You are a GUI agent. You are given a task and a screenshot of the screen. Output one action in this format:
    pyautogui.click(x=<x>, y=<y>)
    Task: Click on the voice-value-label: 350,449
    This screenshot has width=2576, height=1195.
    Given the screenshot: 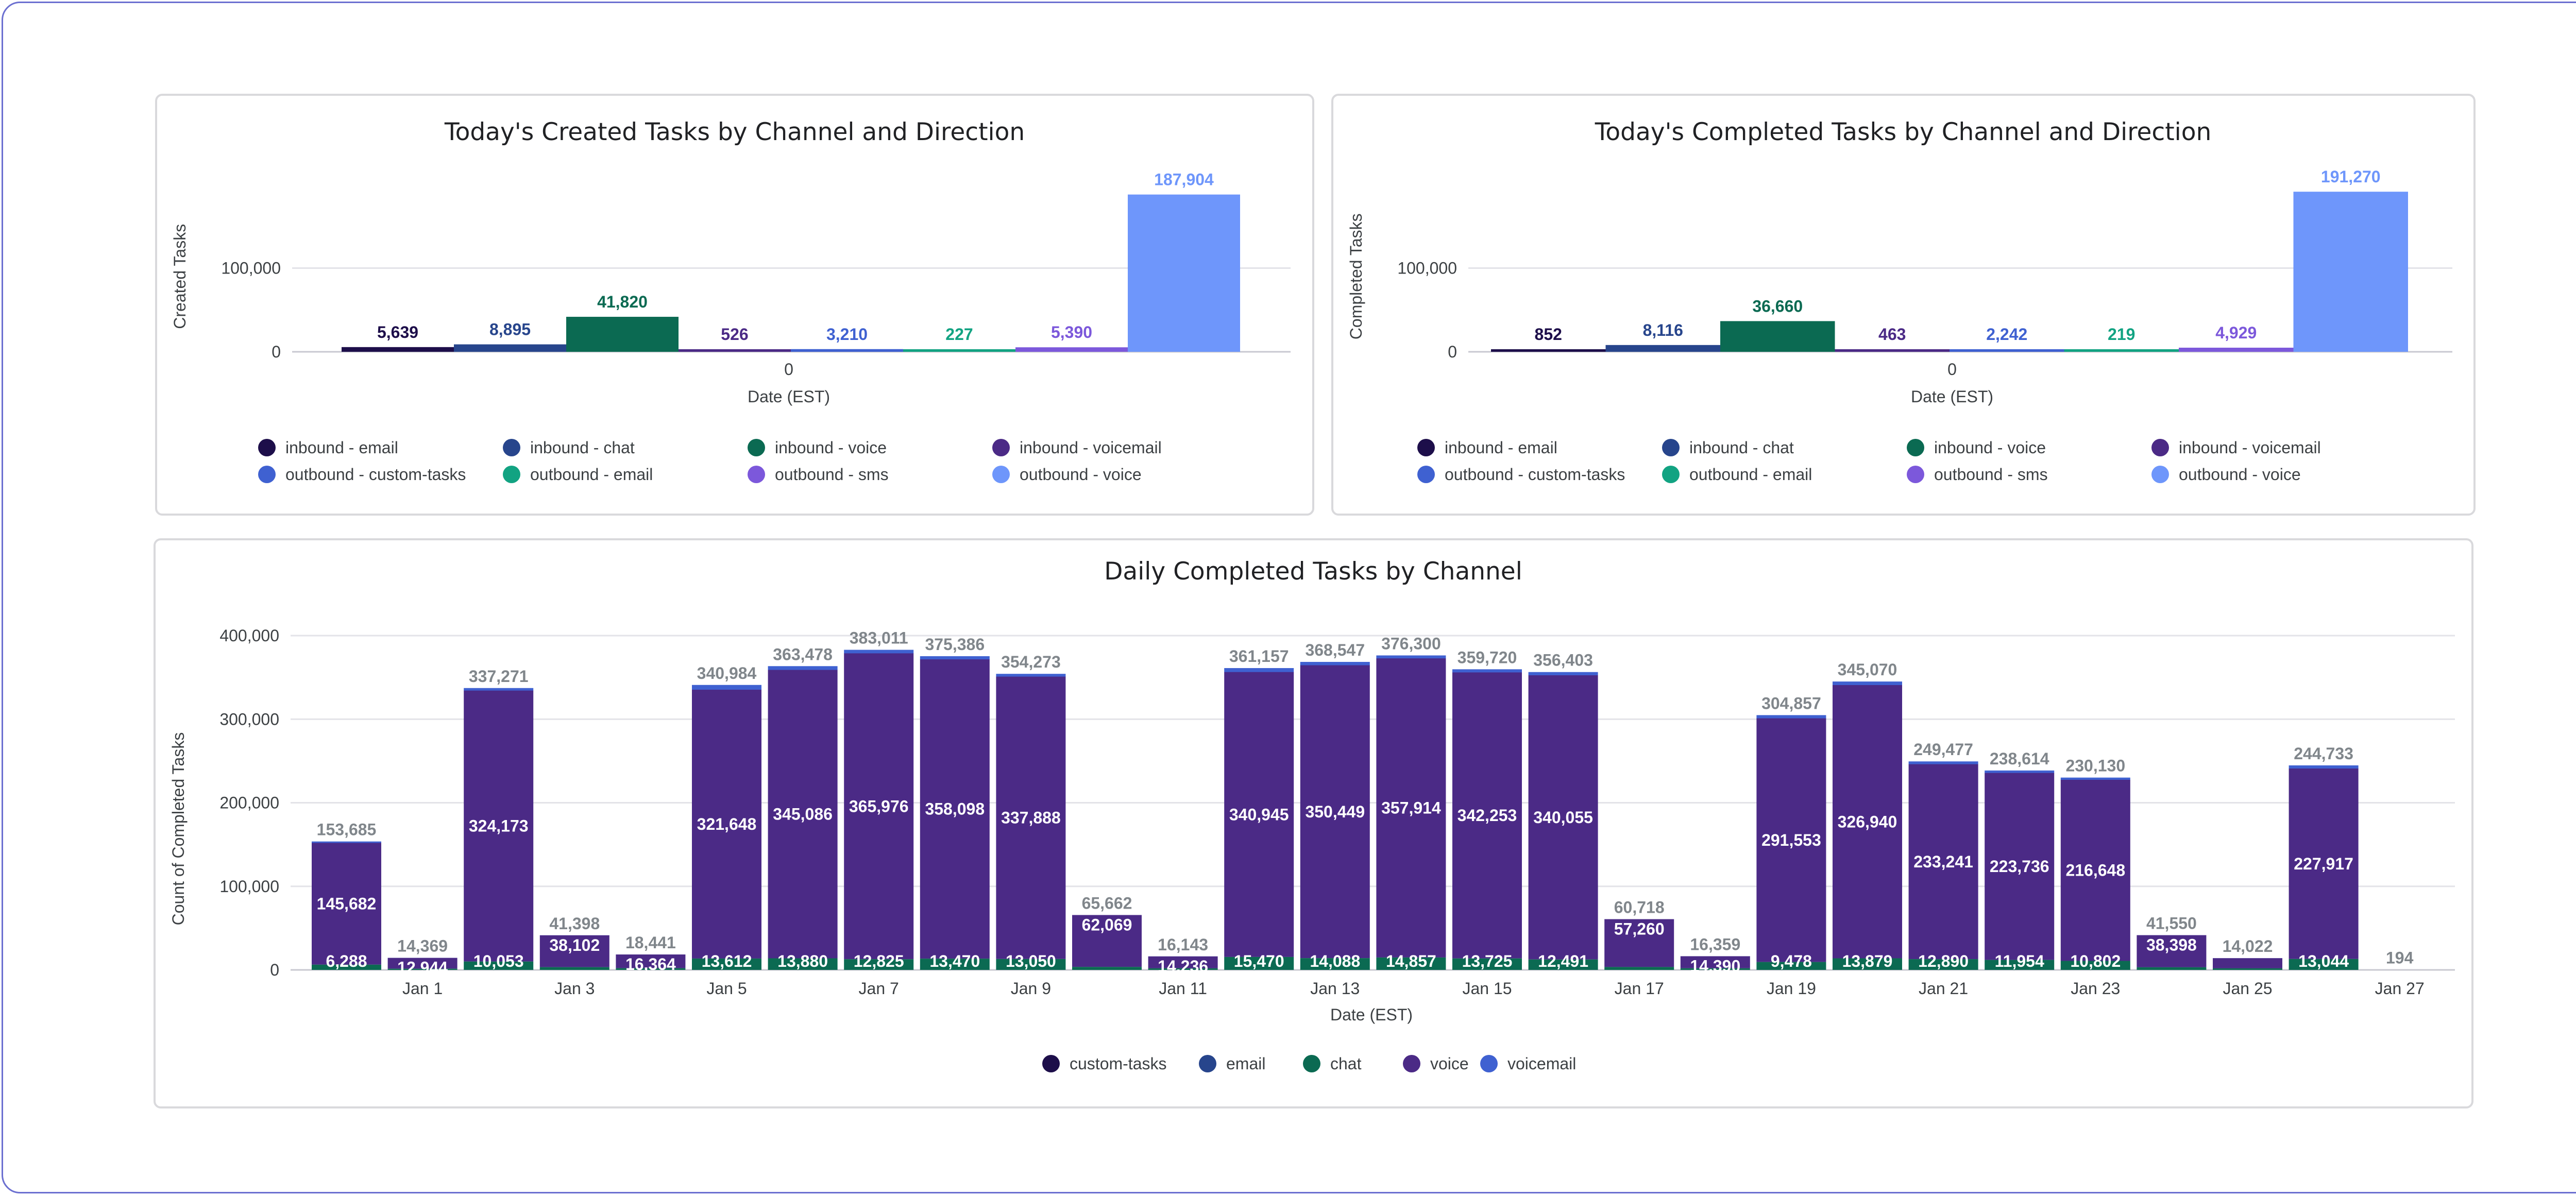 What is the action you would take?
    pyautogui.click(x=1335, y=812)
    